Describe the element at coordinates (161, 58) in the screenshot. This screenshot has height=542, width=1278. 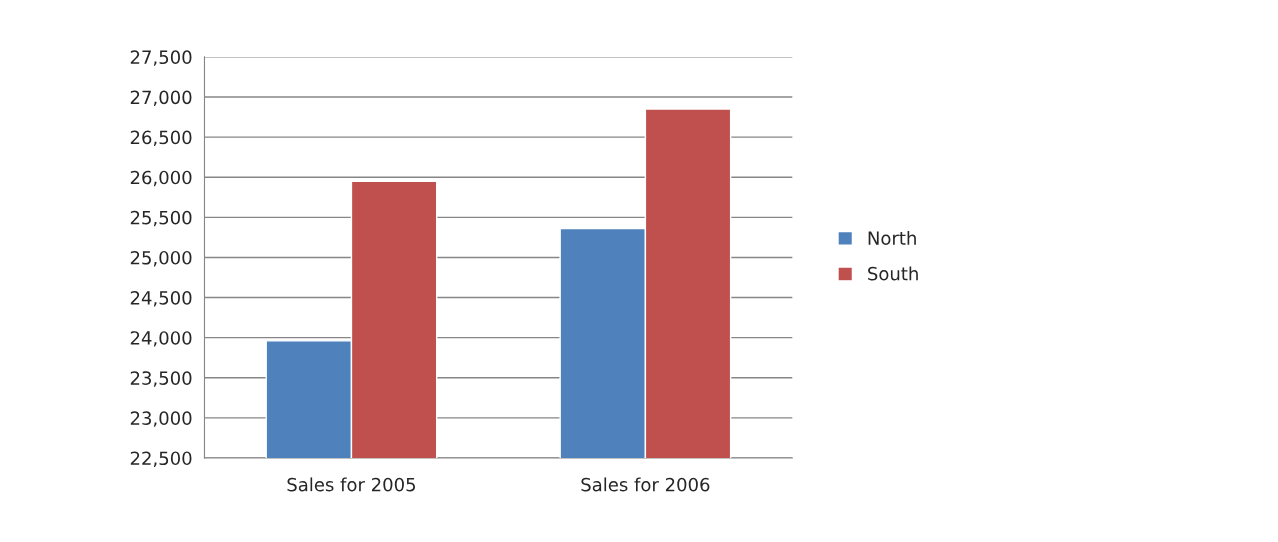
I see `y-tick-label: 27,500` at that location.